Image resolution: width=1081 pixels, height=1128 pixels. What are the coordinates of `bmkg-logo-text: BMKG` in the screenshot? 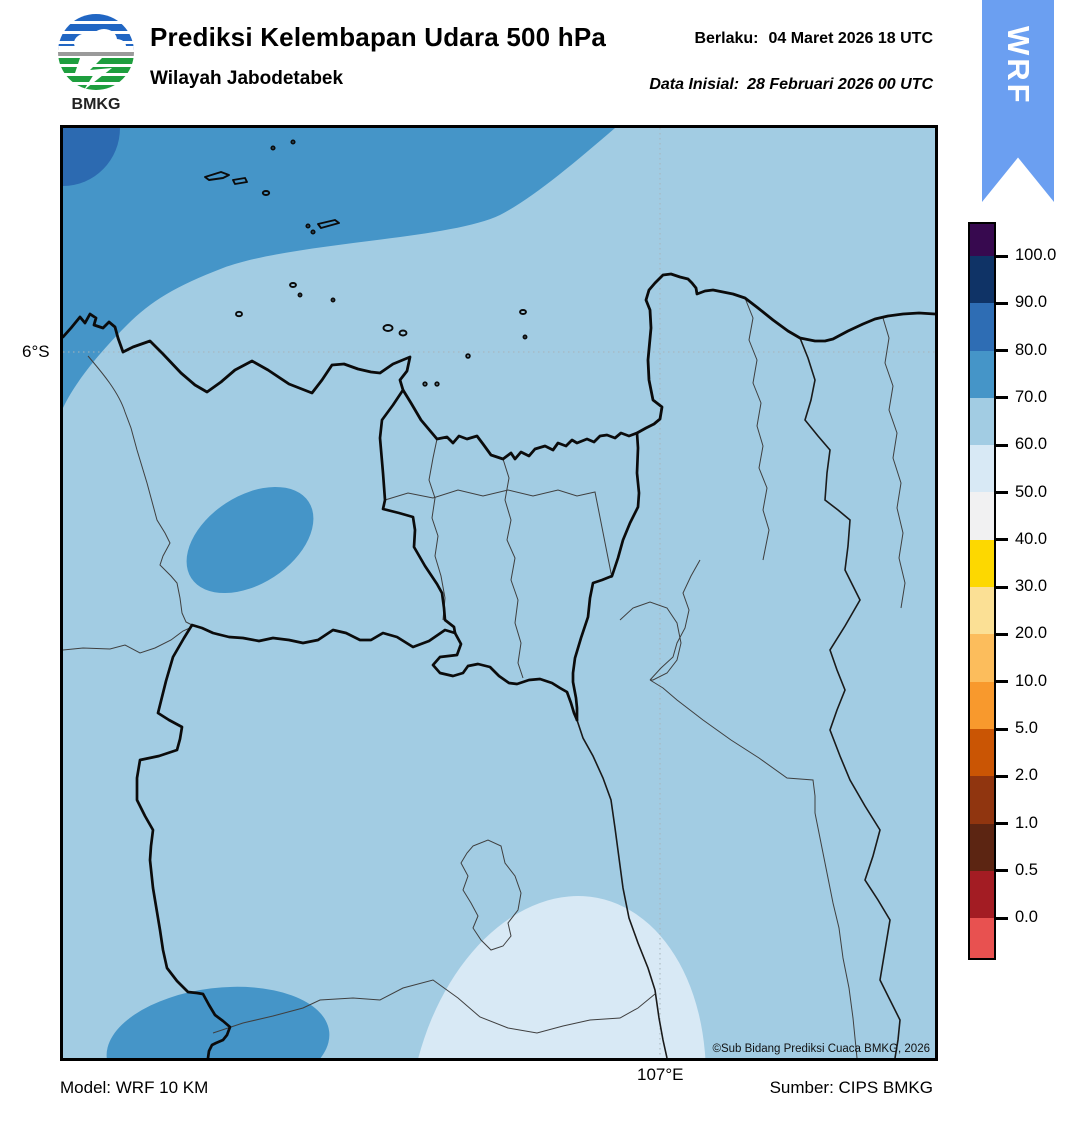 It's located at (96, 104).